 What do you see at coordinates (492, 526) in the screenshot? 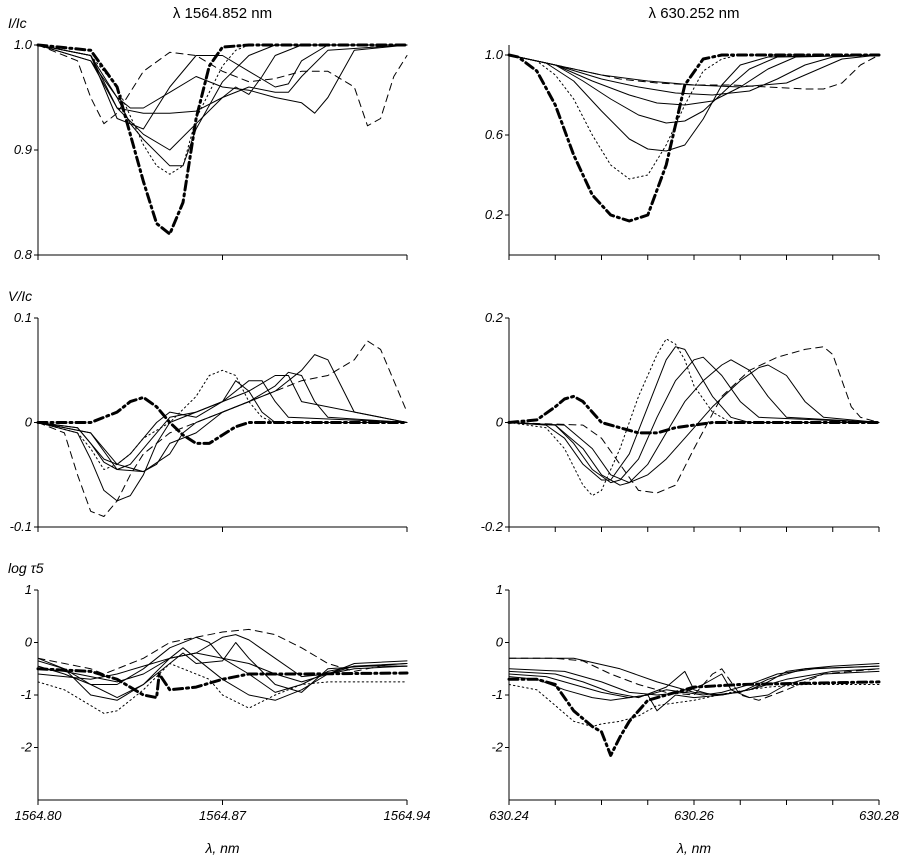
I see `y-tick-label: -0.2` at bounding box center [492, 526].